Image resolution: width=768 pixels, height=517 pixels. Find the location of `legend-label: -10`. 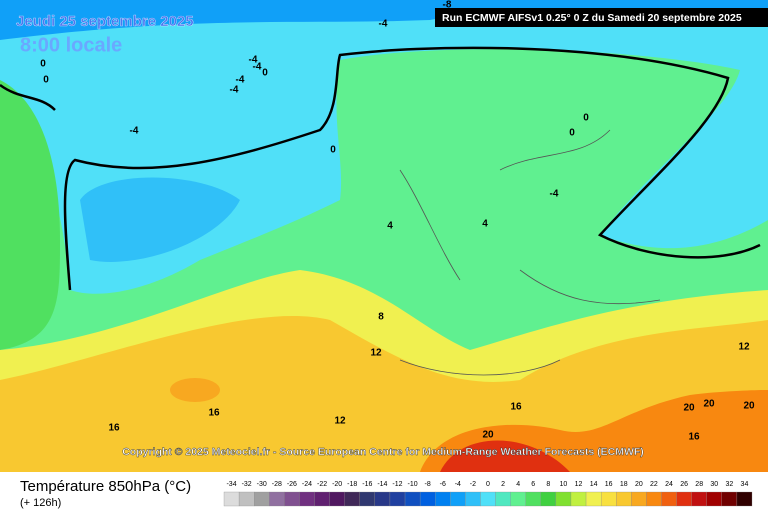

legend-label: -10 is located at coordinates (413, 484).